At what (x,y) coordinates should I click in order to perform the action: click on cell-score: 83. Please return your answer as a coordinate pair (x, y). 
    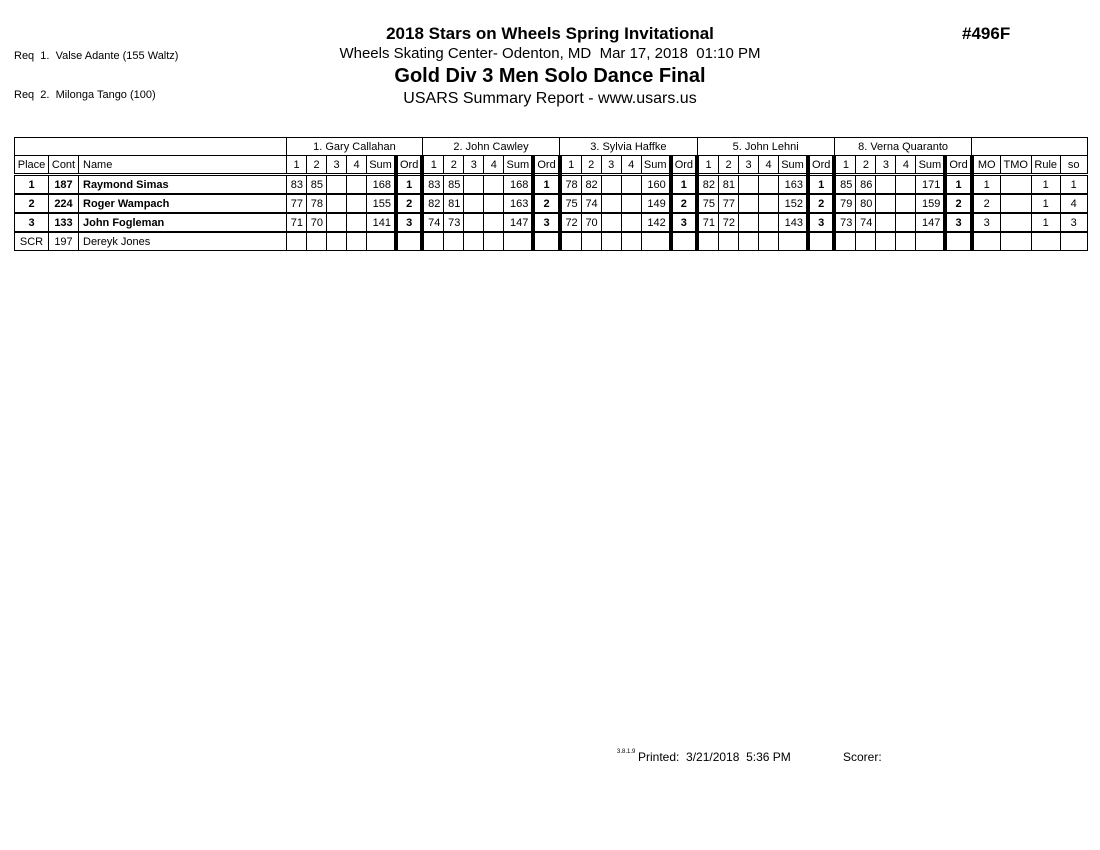
    Looking at the image, I should click on (433, 184).